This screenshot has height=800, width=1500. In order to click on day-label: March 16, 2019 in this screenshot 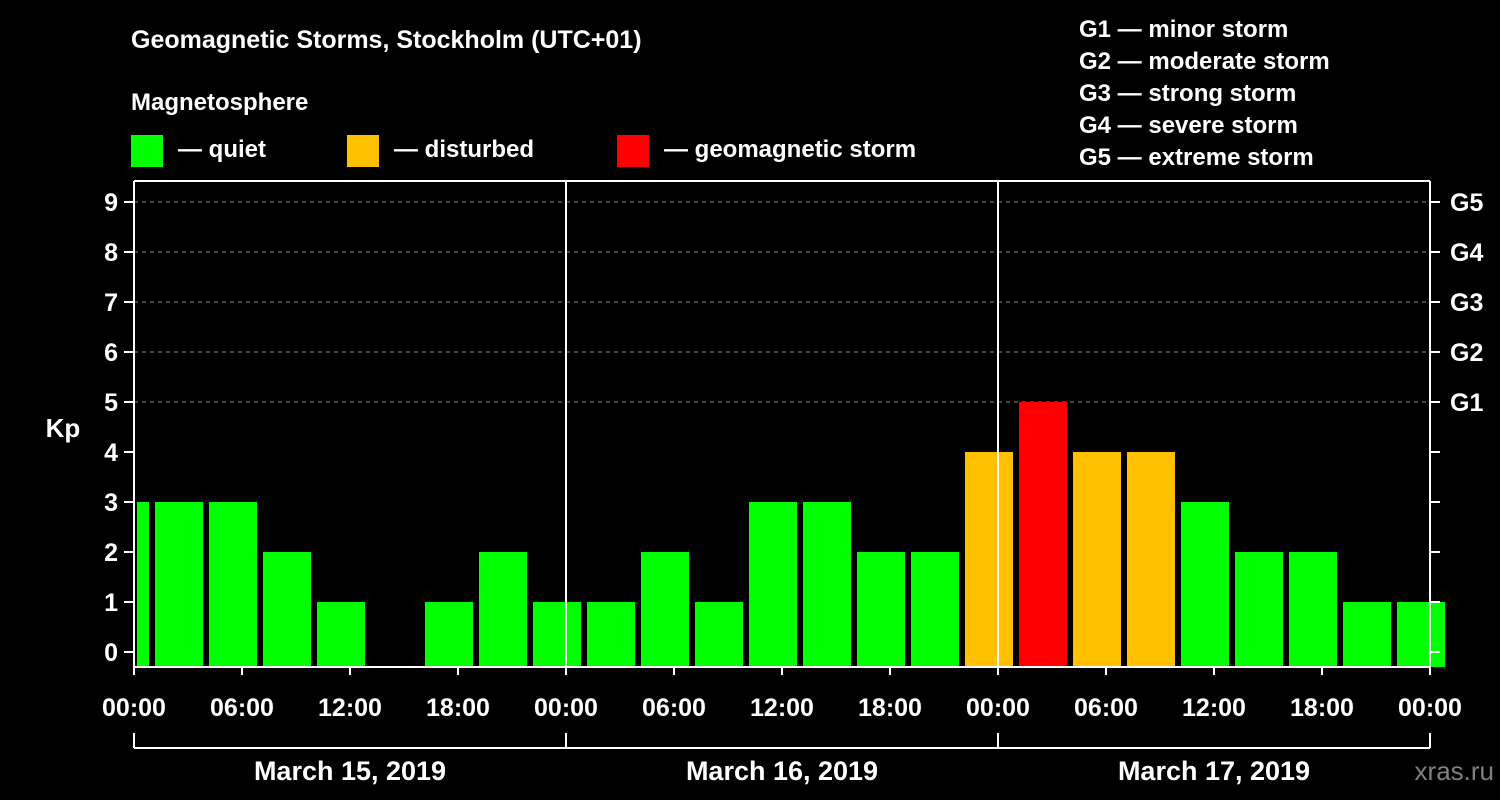, I will do `click(782, 771)`.